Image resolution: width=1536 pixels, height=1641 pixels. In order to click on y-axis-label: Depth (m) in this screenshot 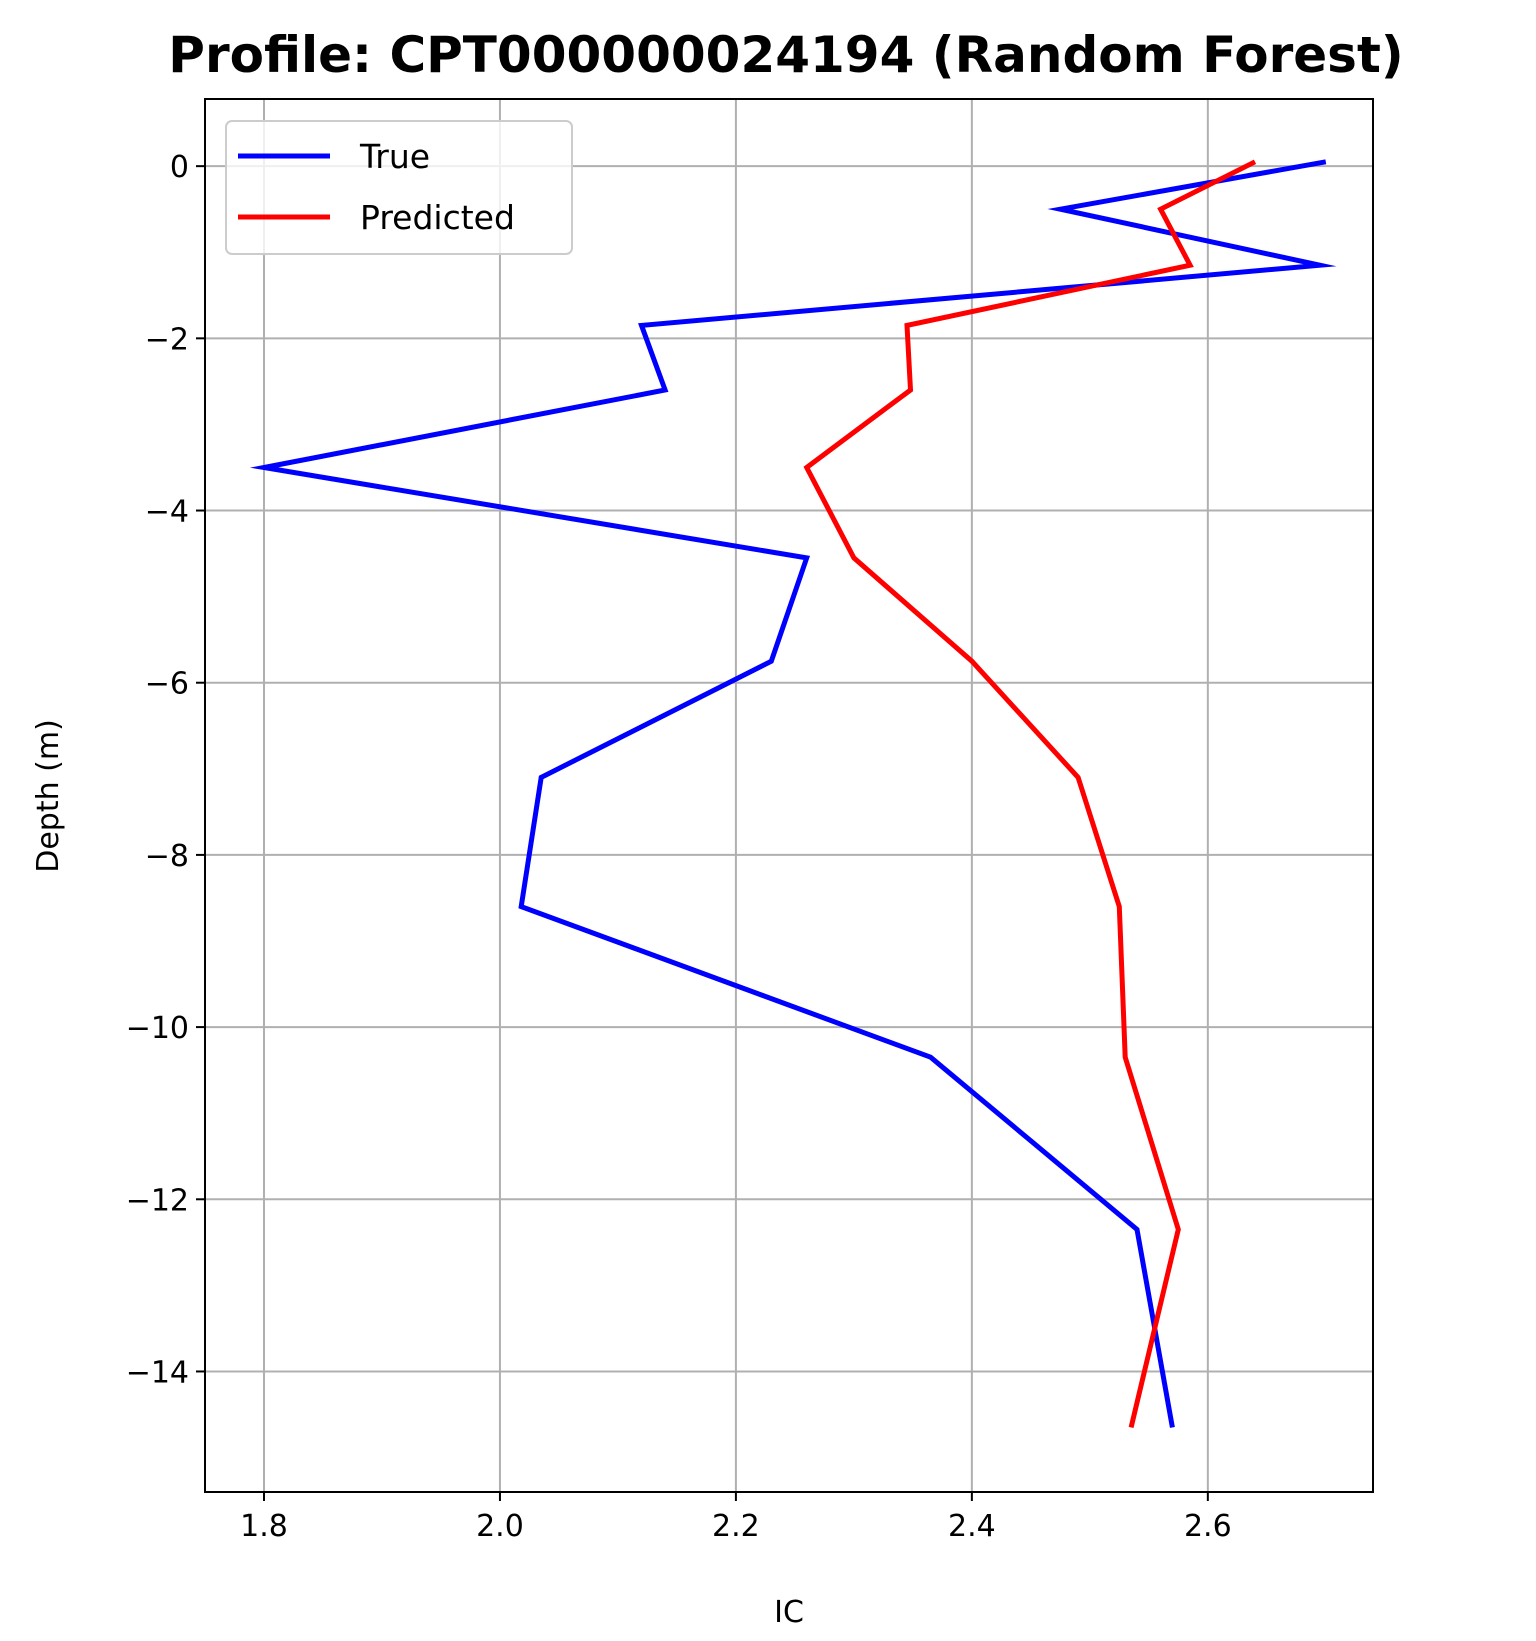, I will do `click(48, 796)`.